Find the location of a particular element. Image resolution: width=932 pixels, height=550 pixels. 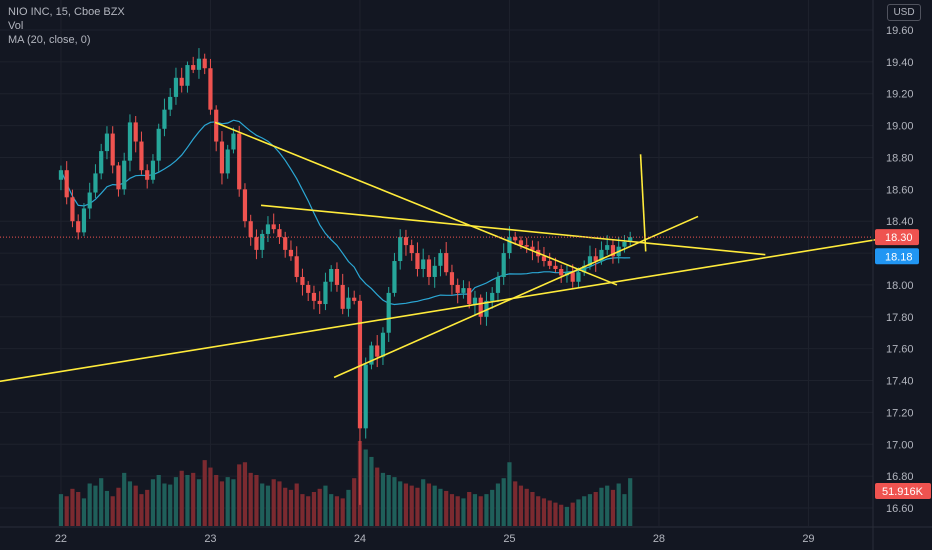

y-tick-label: 17.80 is located at coordinates (900, 318).